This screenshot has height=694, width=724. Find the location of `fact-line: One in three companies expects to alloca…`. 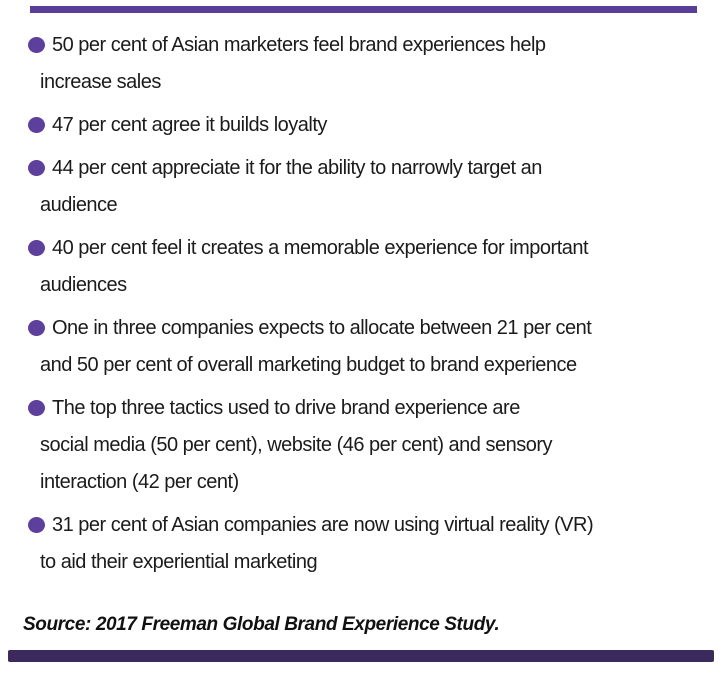

fact-line: One in three companies expects to alloca… is located at coordinates (322, 328).